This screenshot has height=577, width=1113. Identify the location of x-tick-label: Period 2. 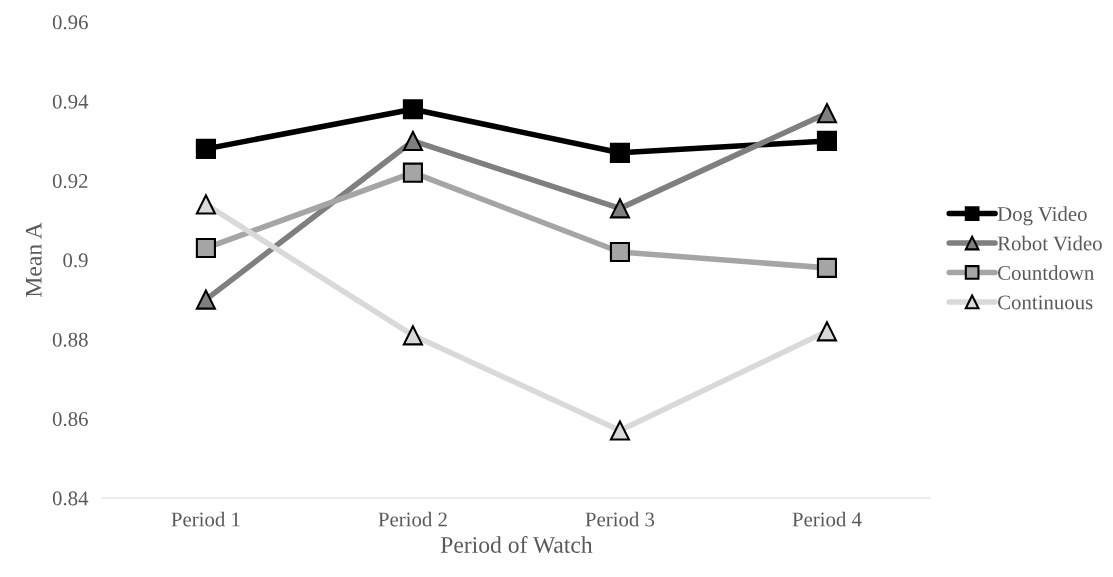
(412, 519).